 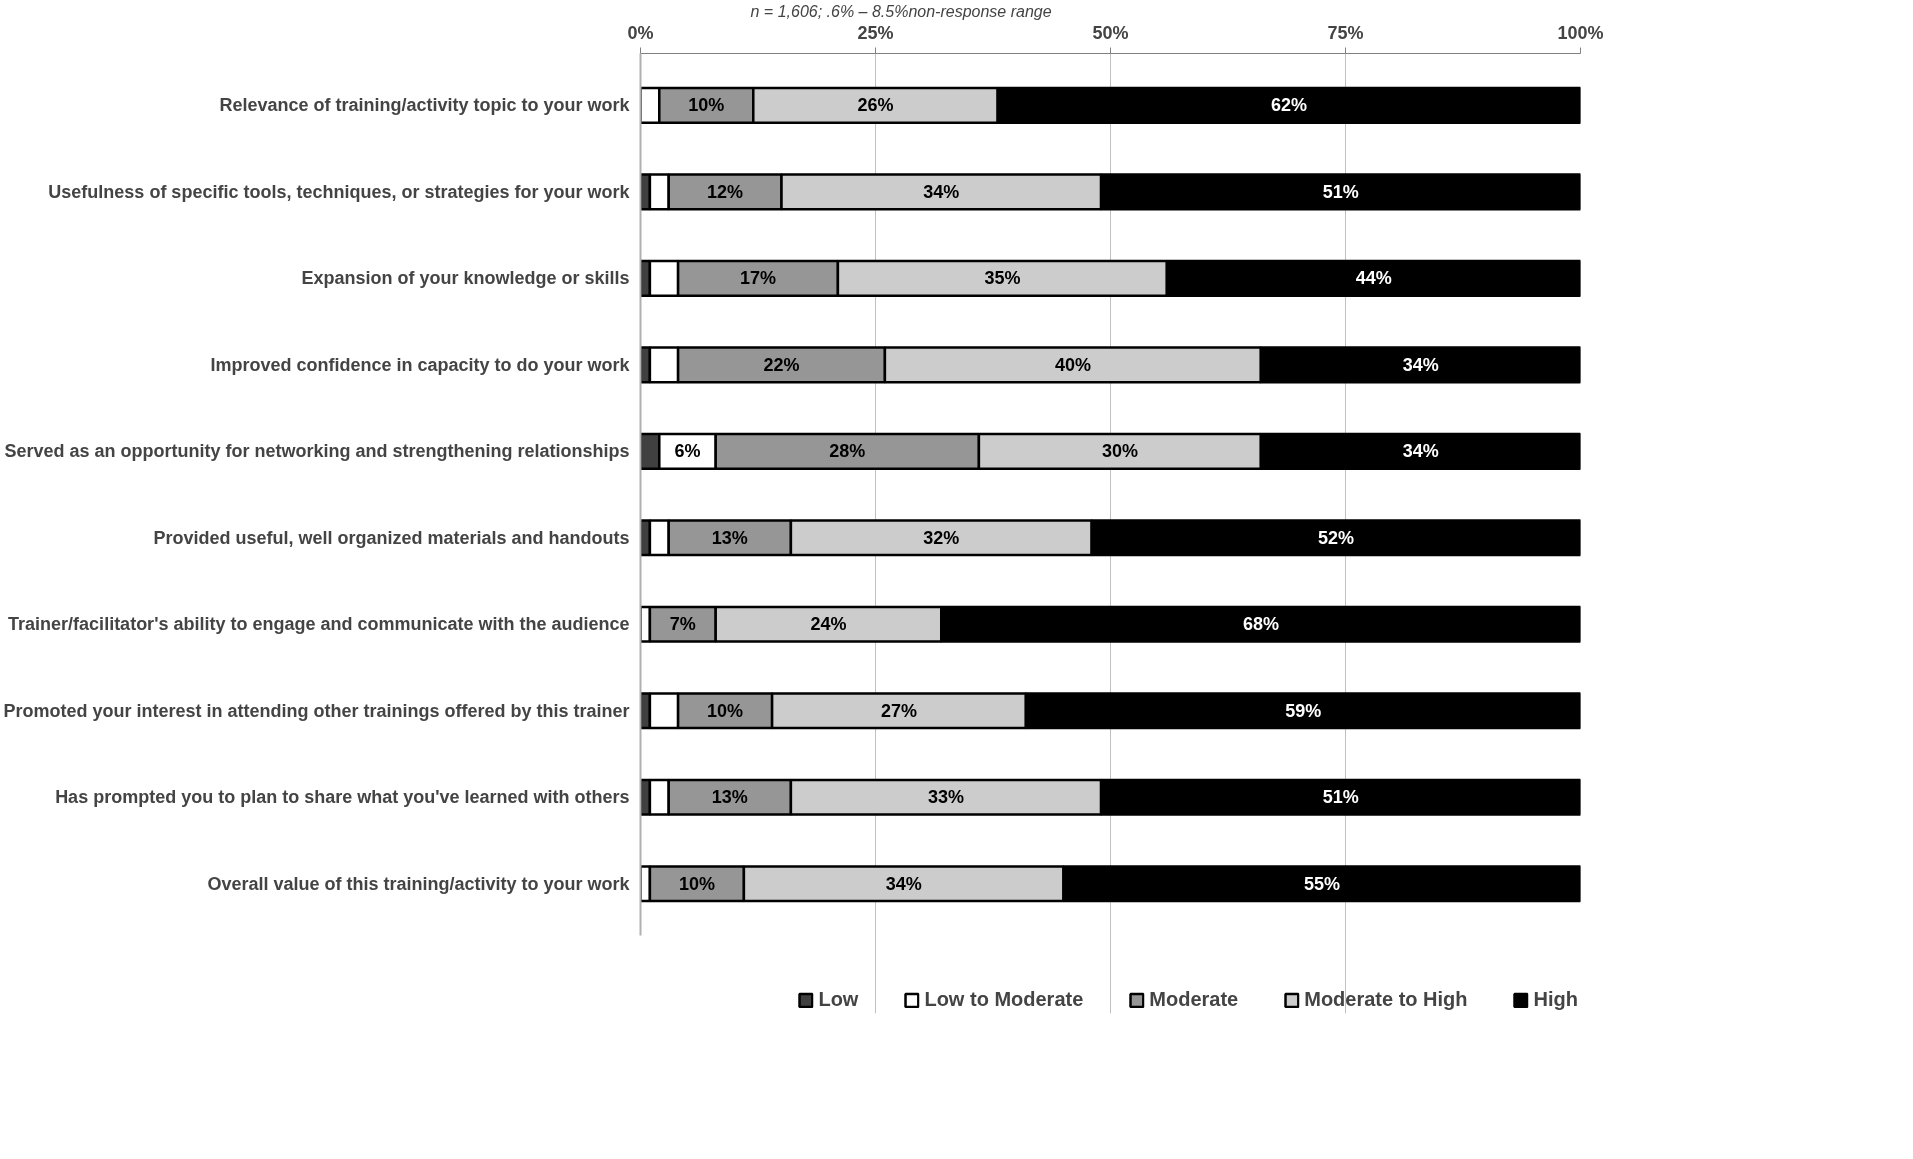 I want to click on data-label: 17%, so click(x=758, y=278).